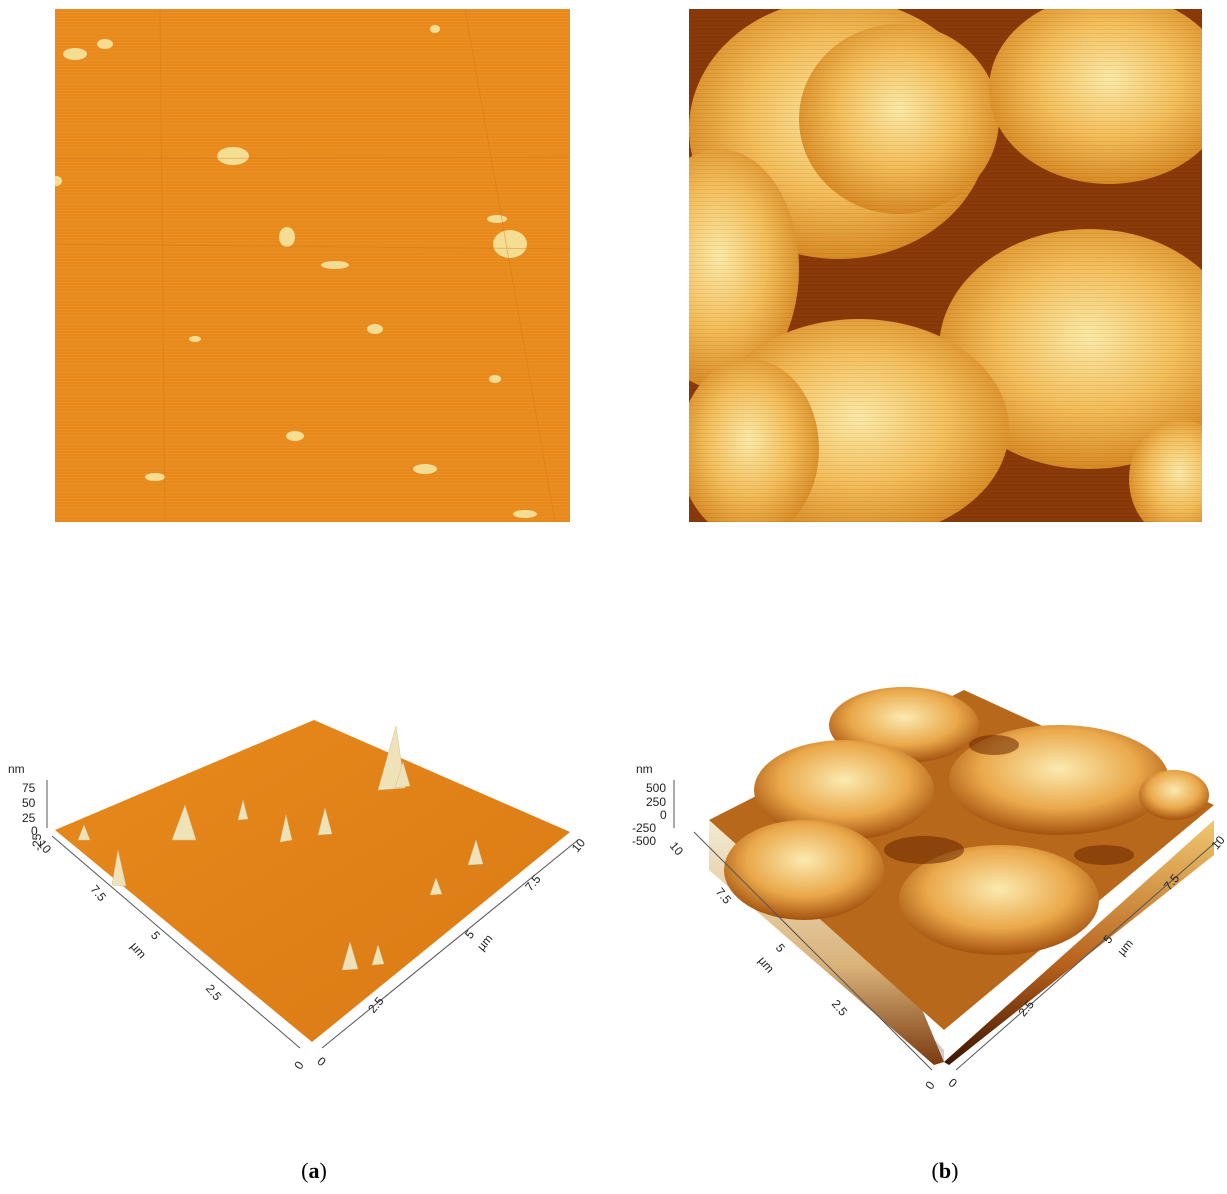 Image resolution: width=1227 pixels, height=1194 pixels. What do you see at coordinates (579, 845) in the screenshot?
I see `x-tick-a-4: 10` at bounding box center [579, 845].